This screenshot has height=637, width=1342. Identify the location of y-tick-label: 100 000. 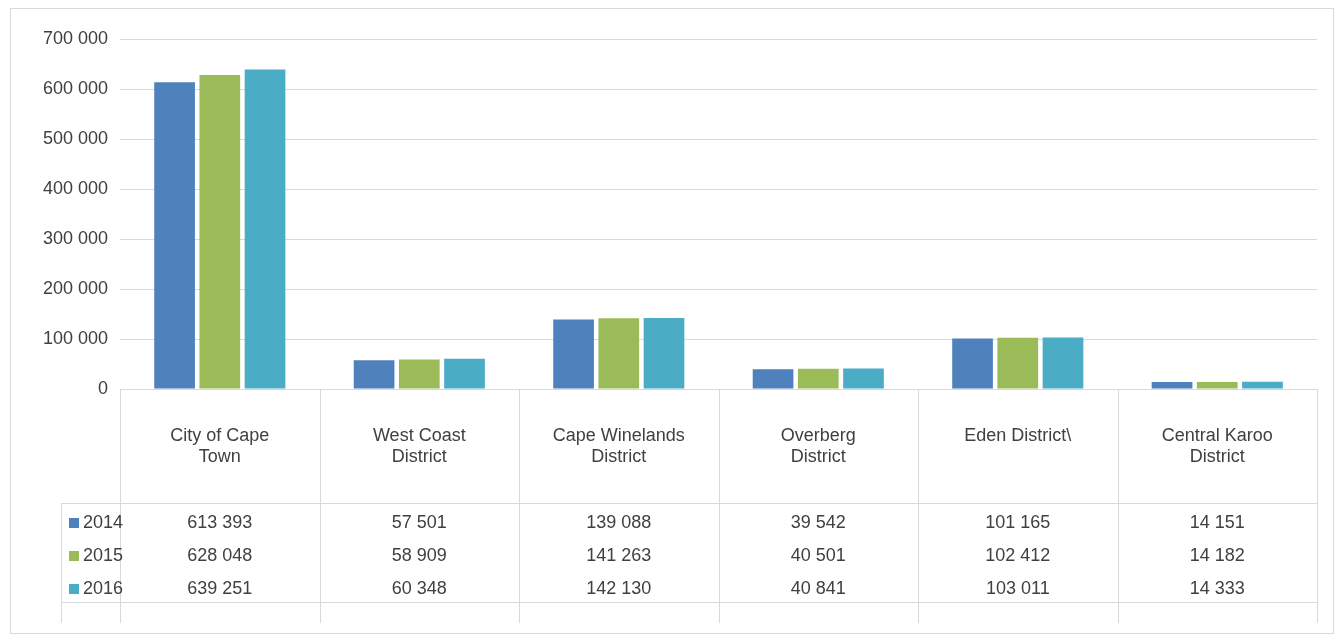
(75, 337).